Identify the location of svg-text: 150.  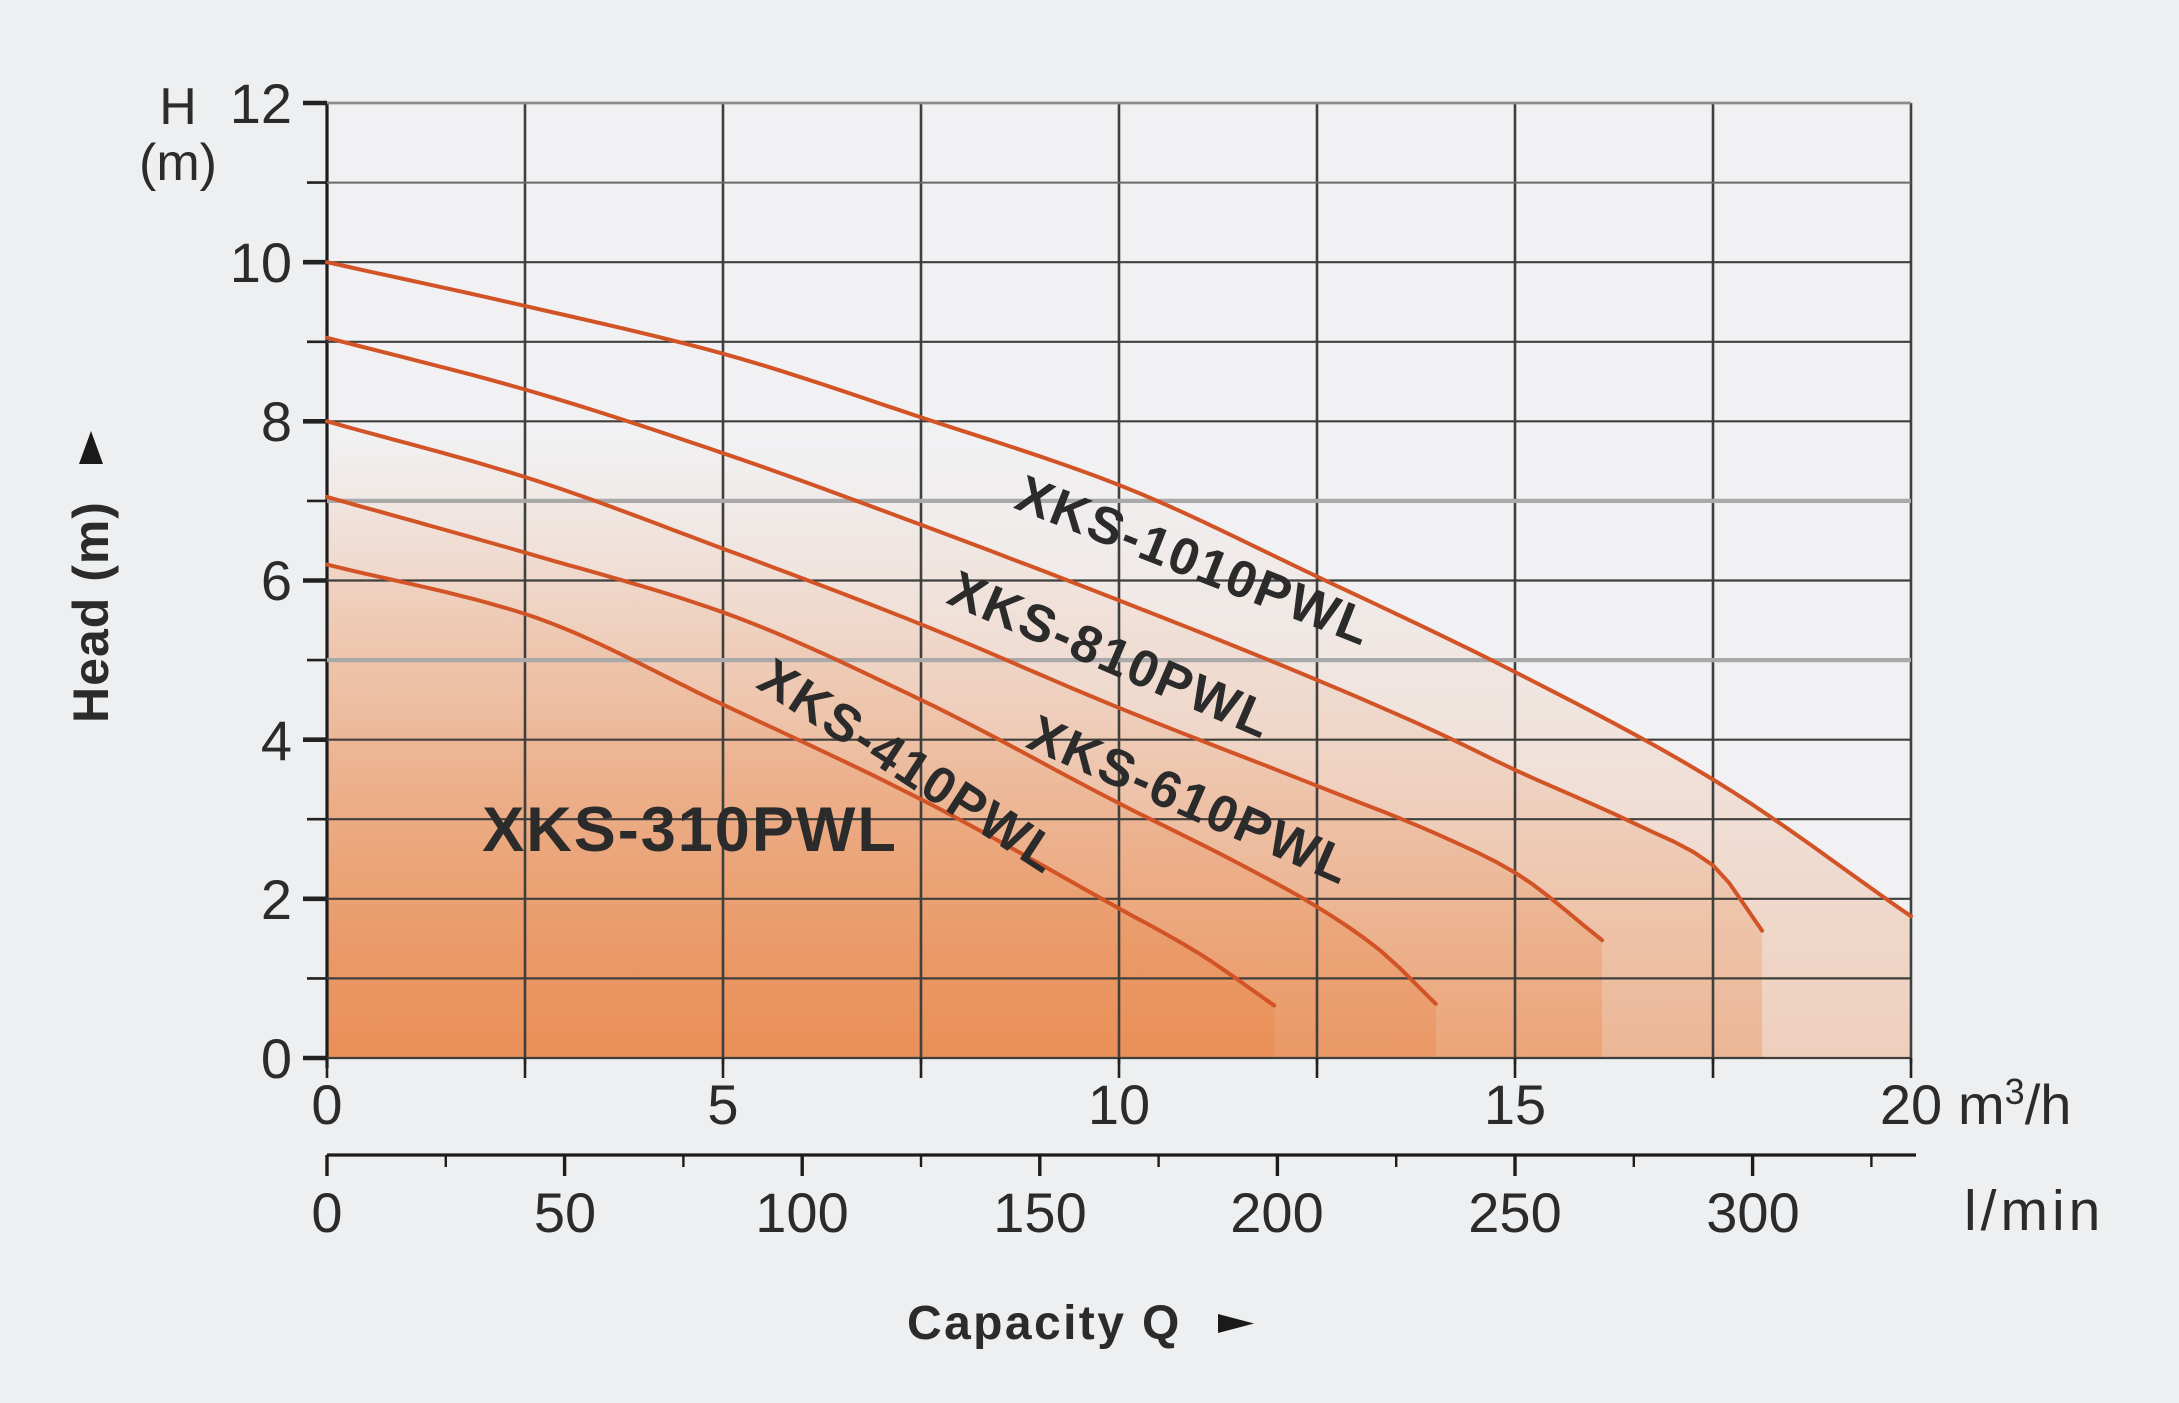
(1039, 1212).